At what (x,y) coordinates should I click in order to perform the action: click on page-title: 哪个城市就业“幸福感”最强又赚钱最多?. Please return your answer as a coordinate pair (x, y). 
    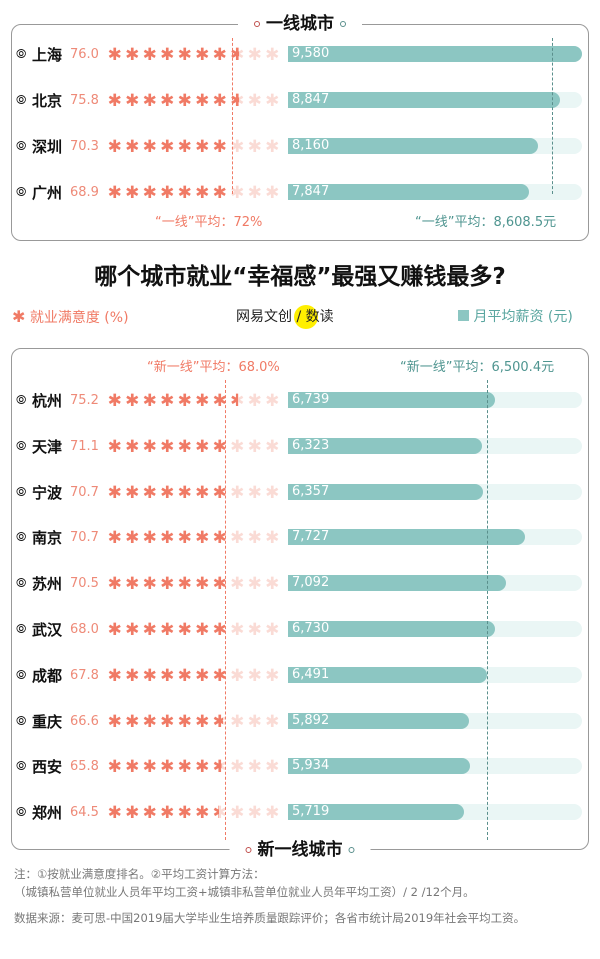
    Looking at the image, I should click on (300, 277).